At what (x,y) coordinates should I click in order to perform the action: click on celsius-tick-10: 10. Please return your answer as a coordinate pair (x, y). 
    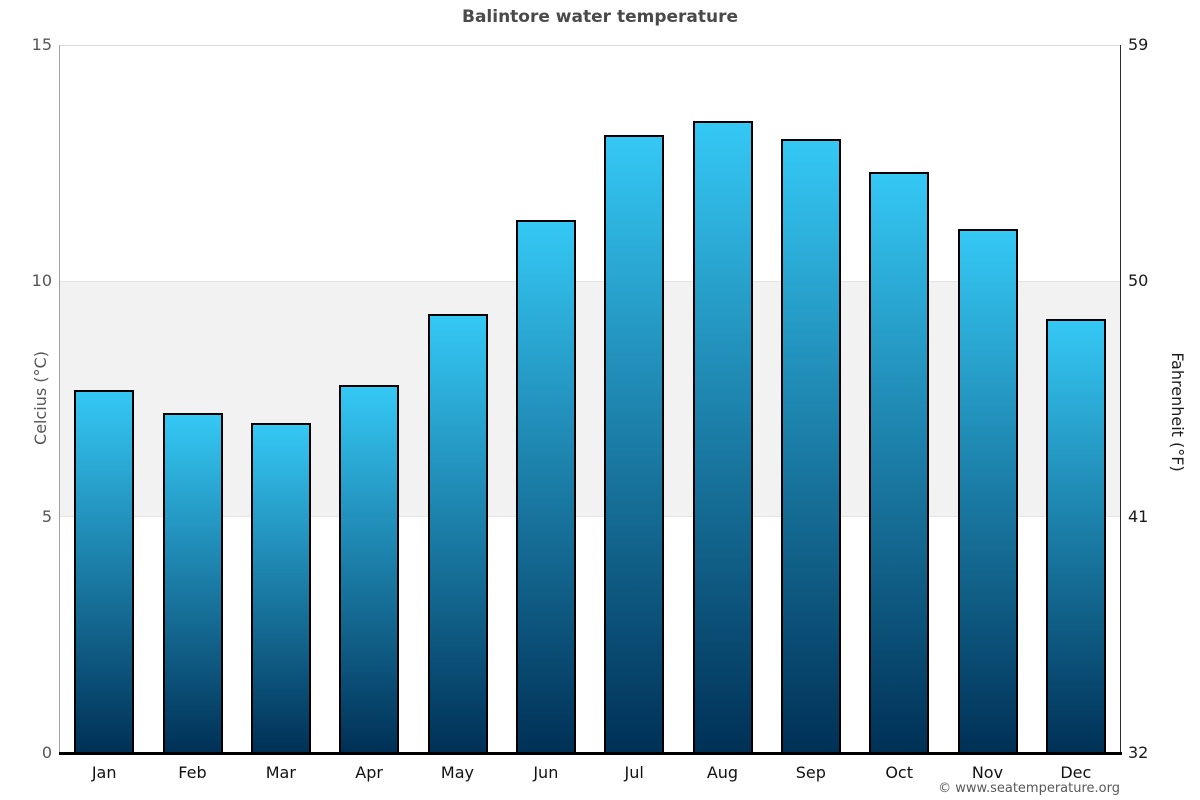
    Looking at the image, I should click on (41, 280).